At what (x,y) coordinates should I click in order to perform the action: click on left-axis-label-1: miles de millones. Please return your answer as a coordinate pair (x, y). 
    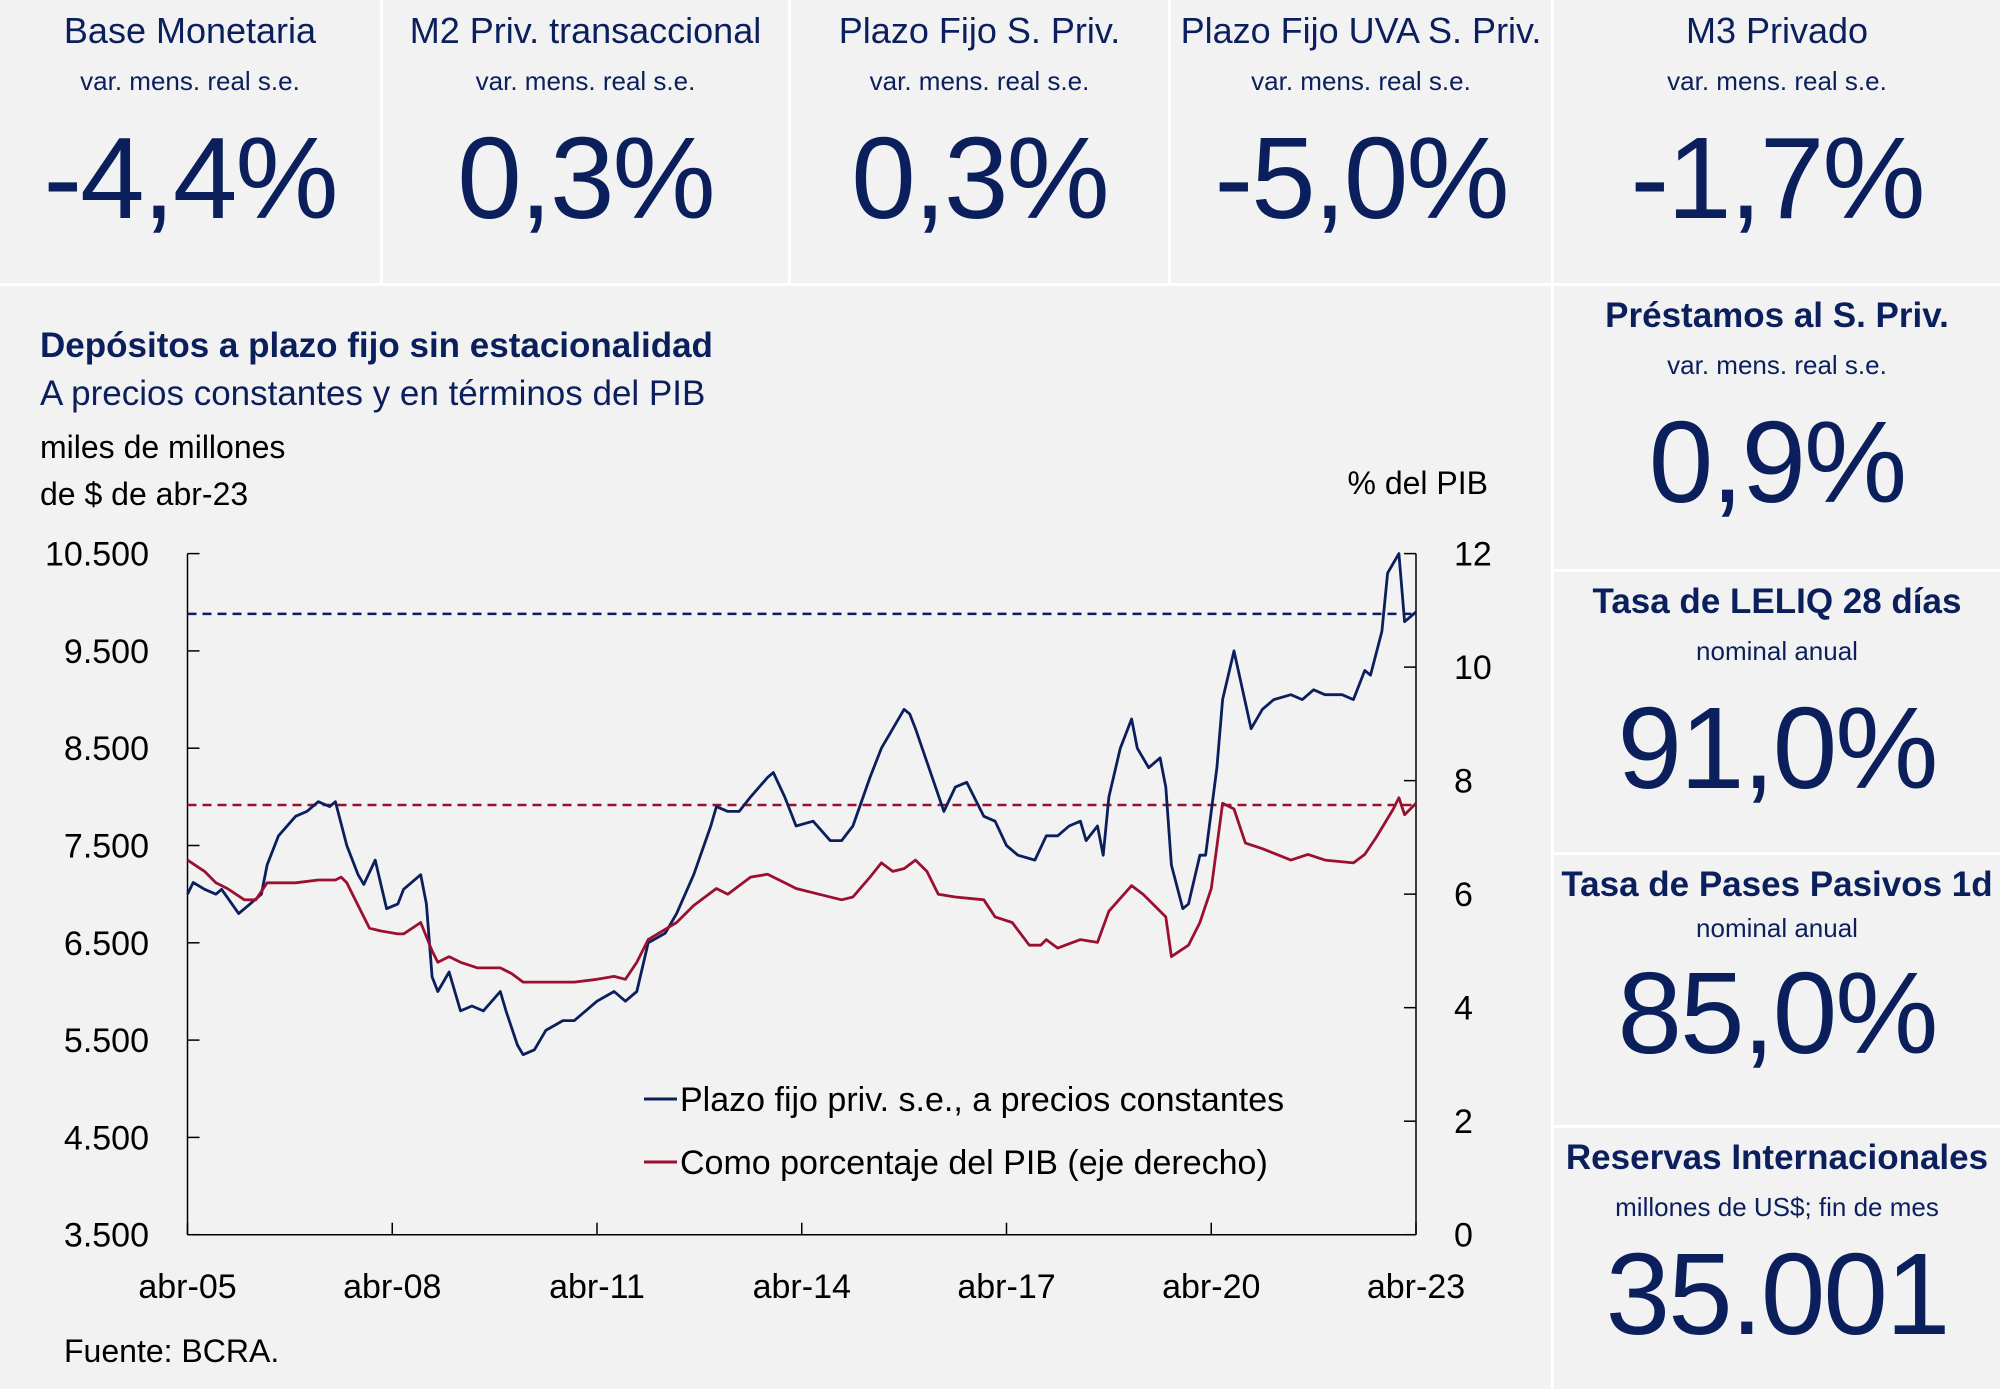
    Looking at the image, I should click on (162, 447).